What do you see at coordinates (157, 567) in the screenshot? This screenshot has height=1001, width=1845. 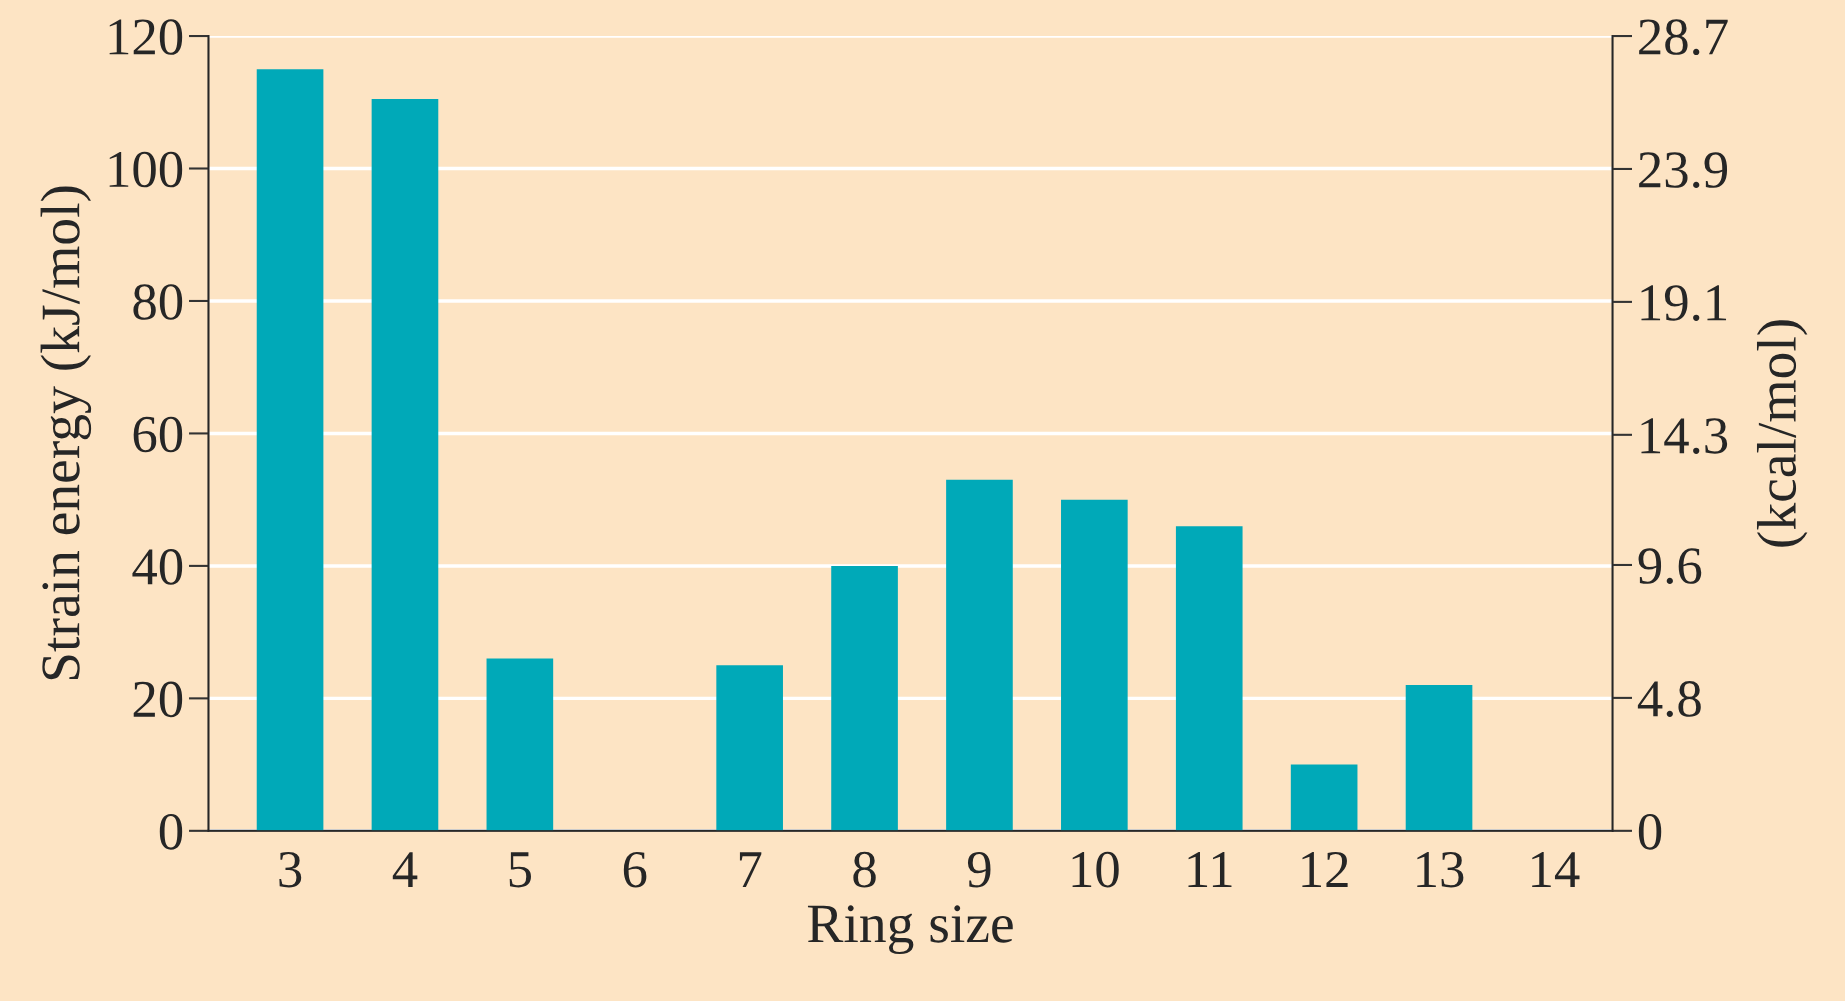 I see `y-tick-label: 40` at bounding box center [157, 567].